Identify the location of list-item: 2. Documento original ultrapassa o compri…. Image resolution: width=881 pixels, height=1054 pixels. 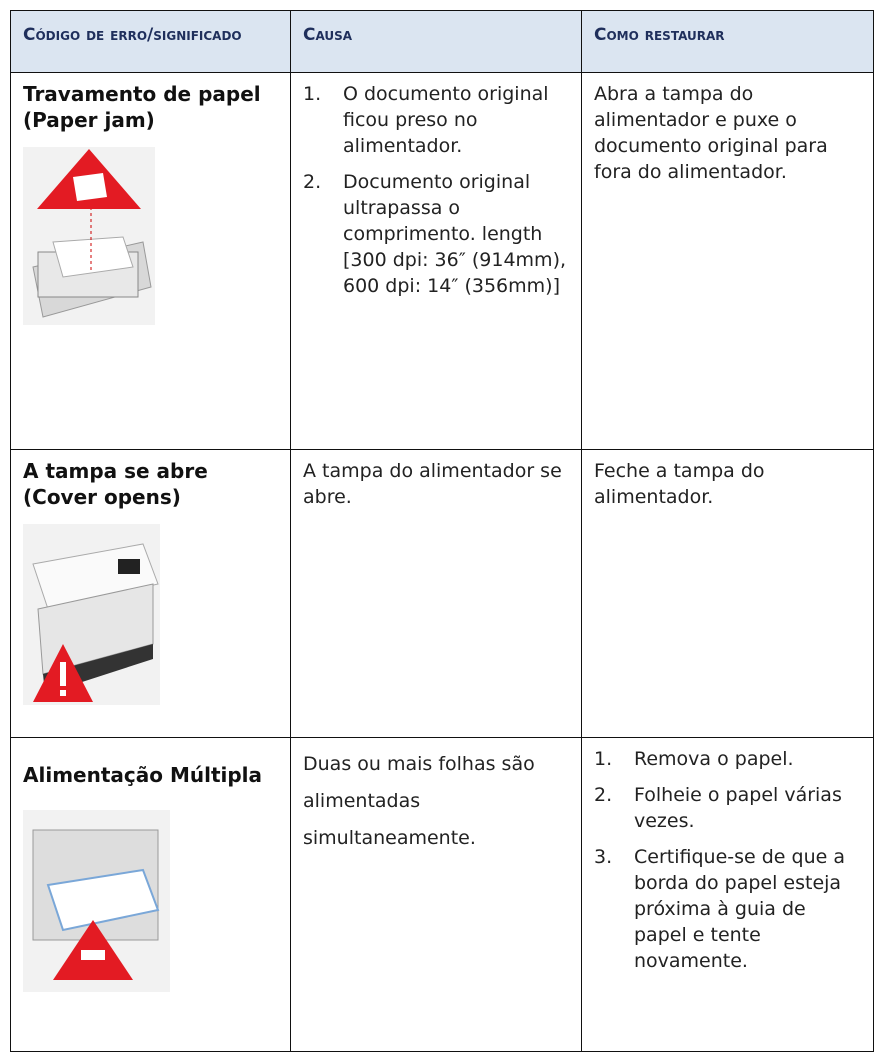
(437, 234).